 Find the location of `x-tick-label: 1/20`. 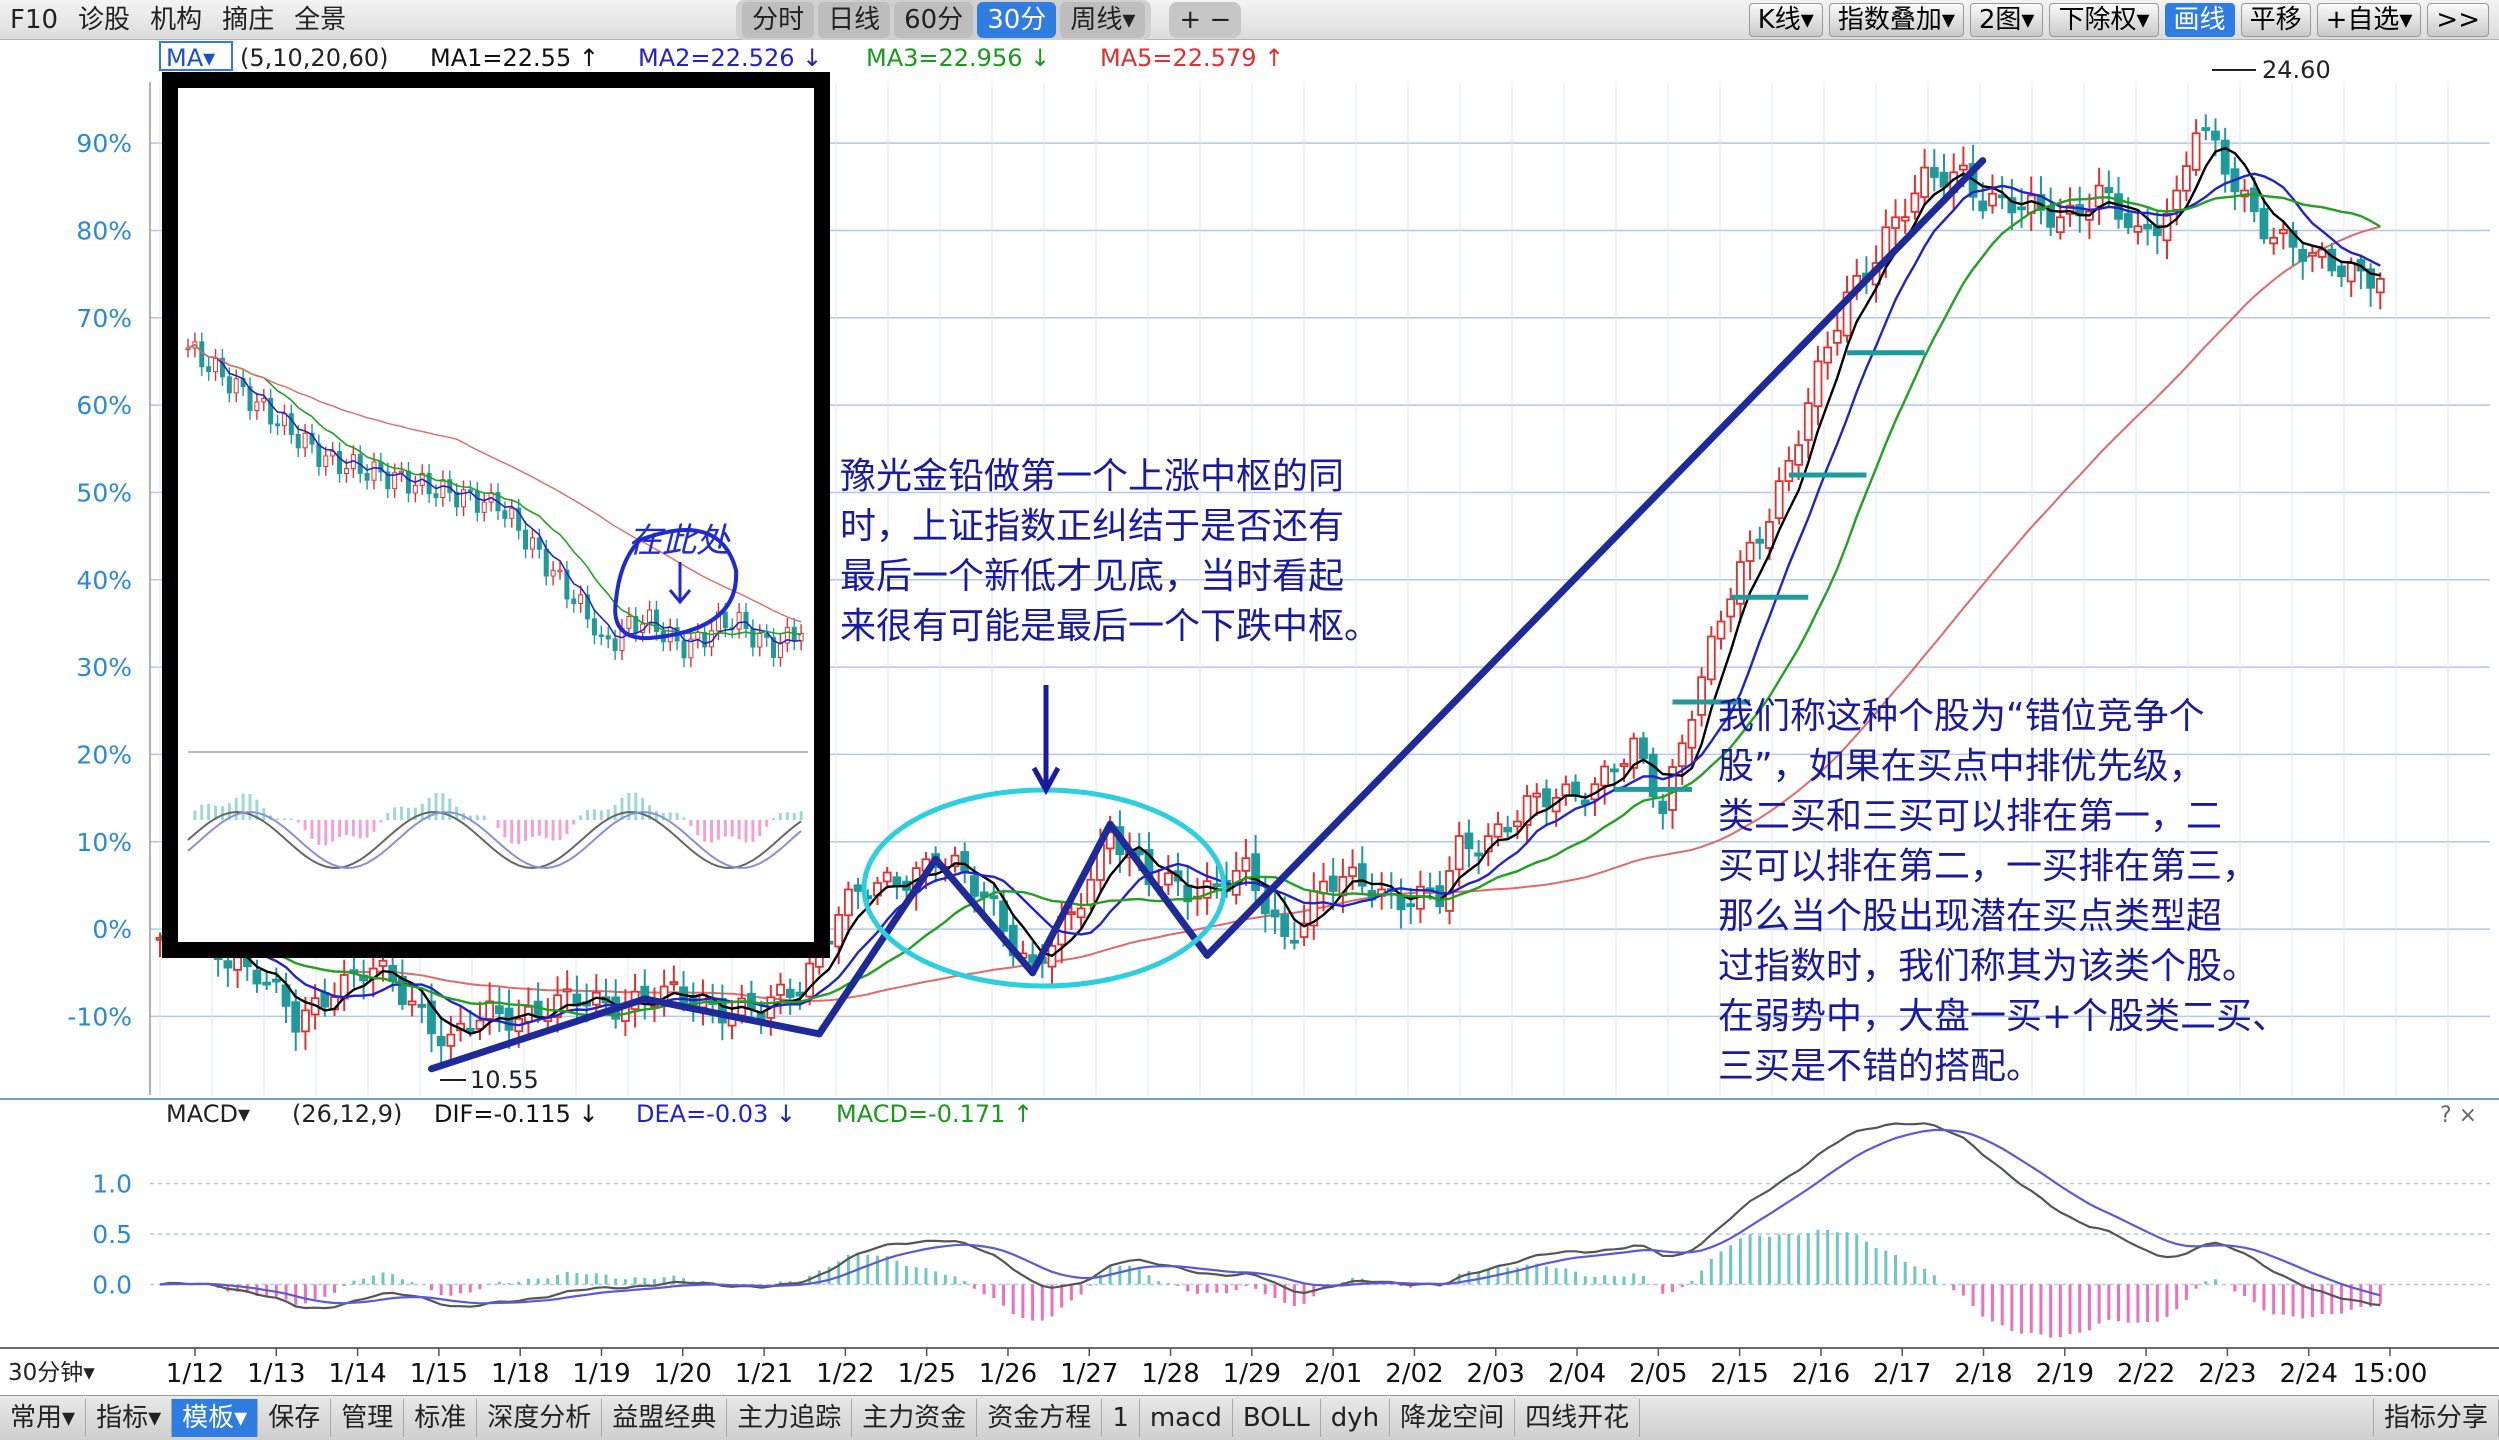

x-tick-label: 1/20 is located at coordinates (683, 1374).